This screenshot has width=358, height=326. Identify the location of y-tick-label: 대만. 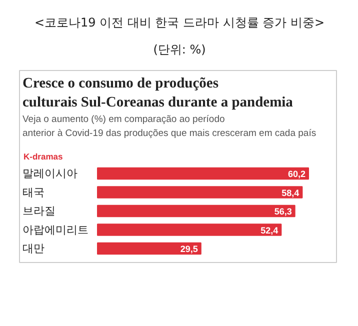
(33, 248).